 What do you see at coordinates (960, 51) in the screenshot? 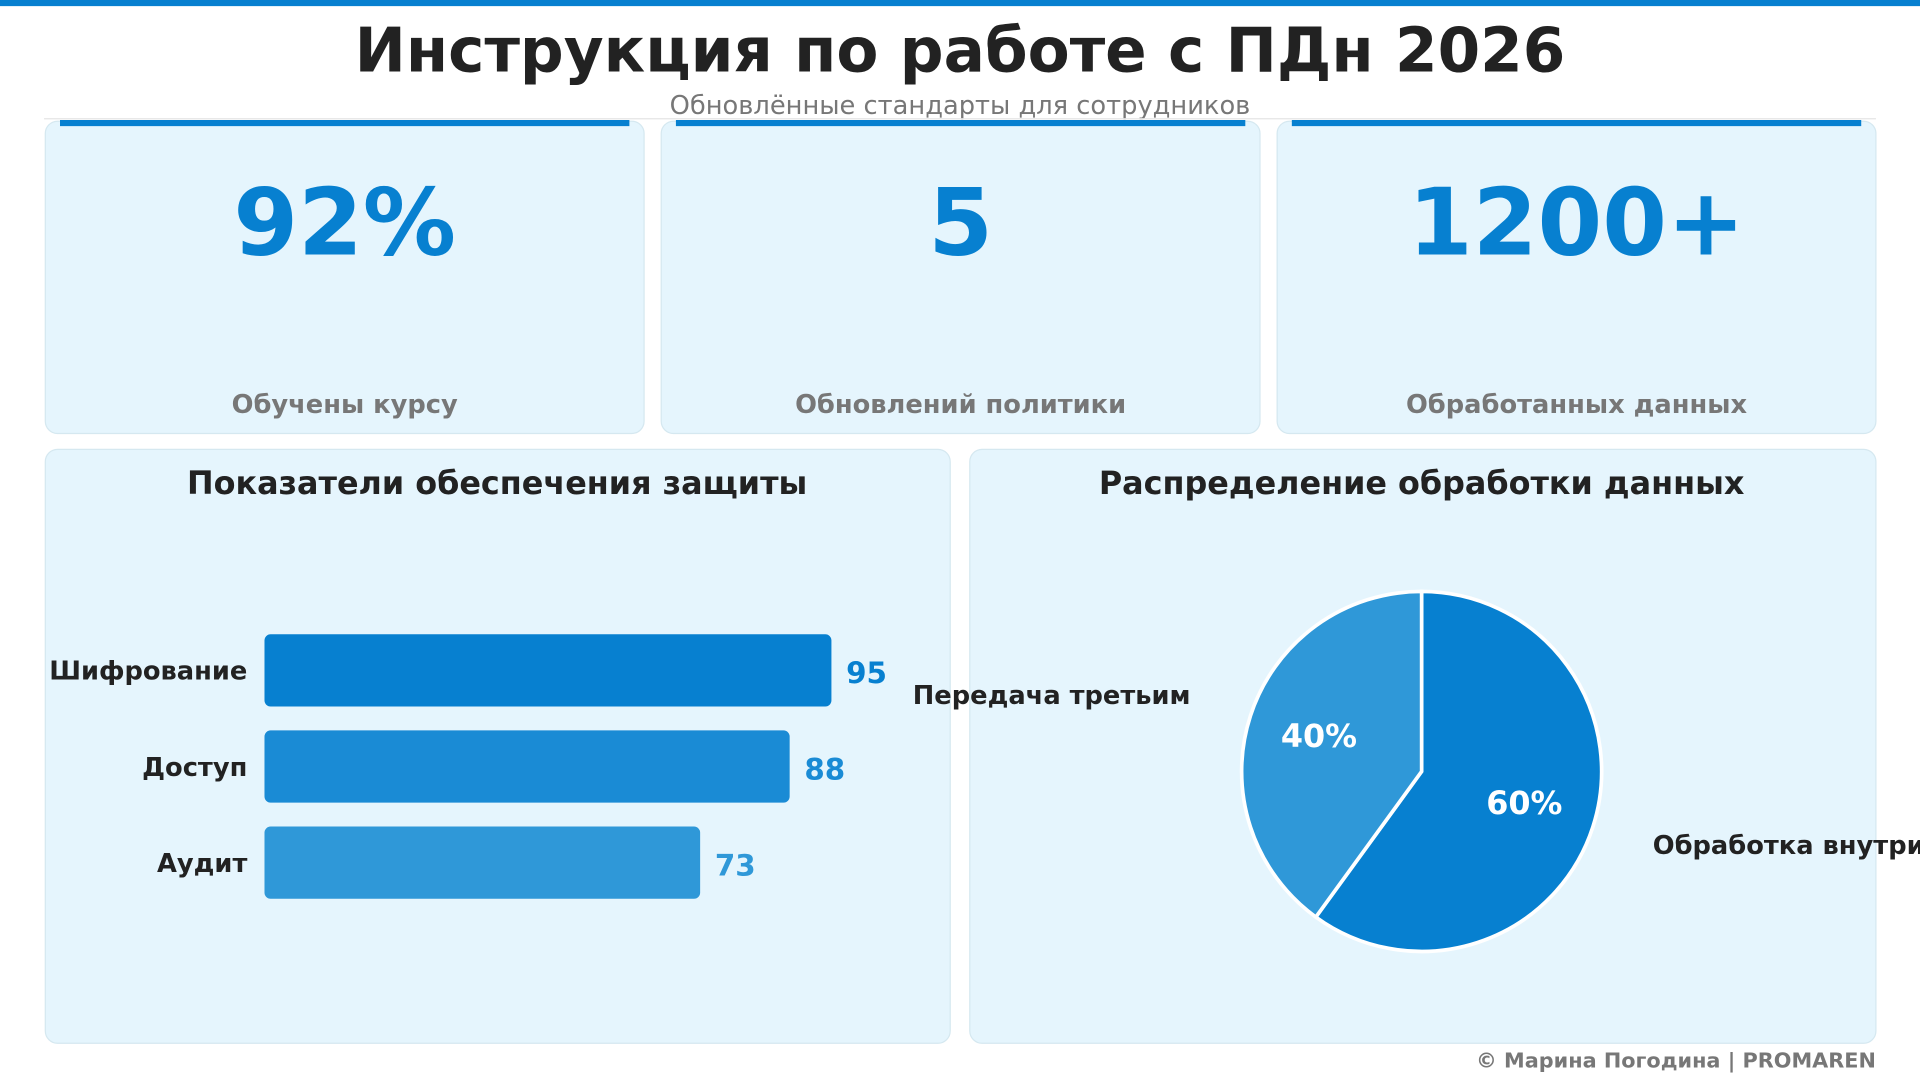
I see `title: Инструкция по работе с ПДн 2026` at bounding box center [960, 51].